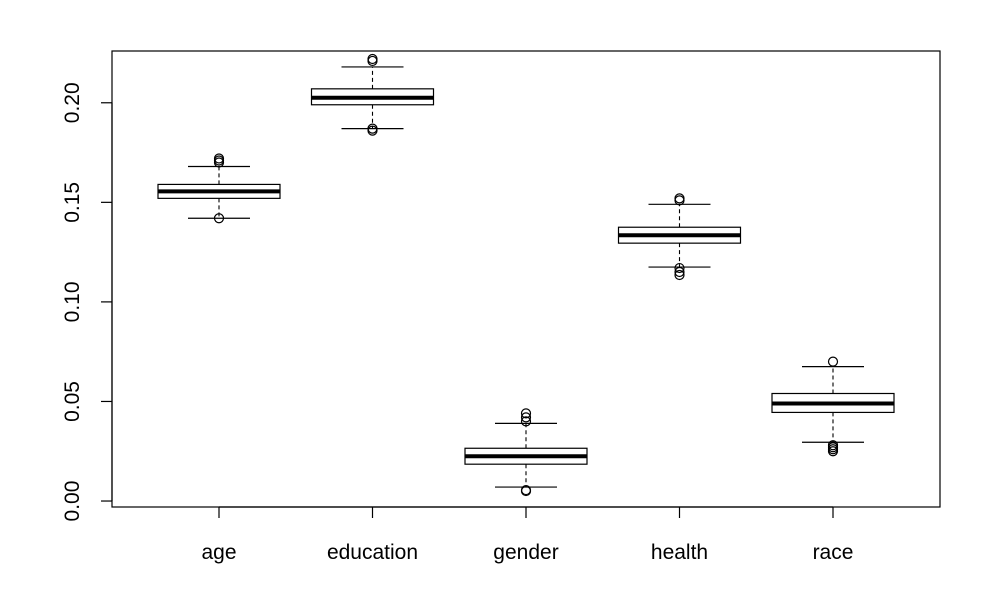 The width and height of the screenshot is (998, 609). Describe the element at coordinates (679, 552) in the screenshot. I see `x-tick-label: health` at that location.